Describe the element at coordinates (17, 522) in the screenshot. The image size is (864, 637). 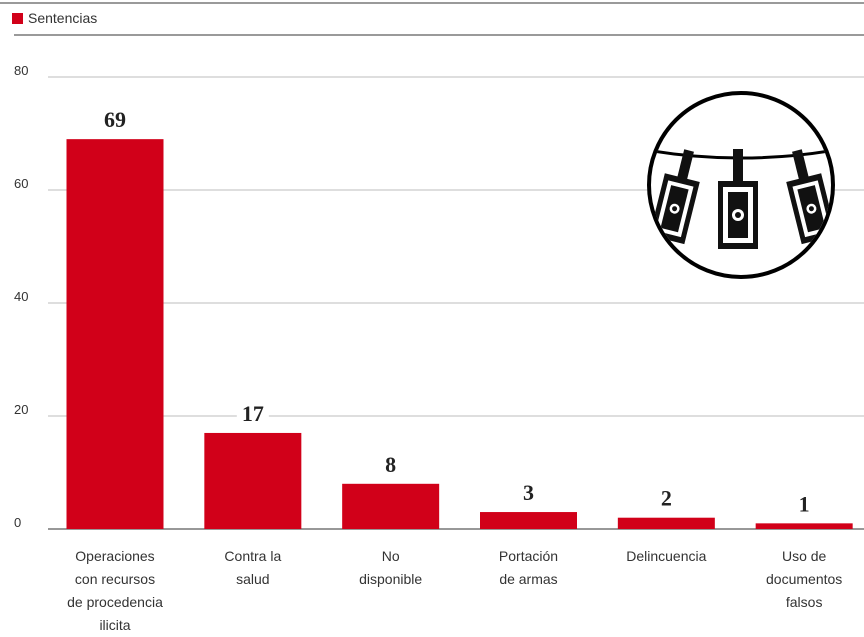
I see `y-tick-label: 0` at that location.